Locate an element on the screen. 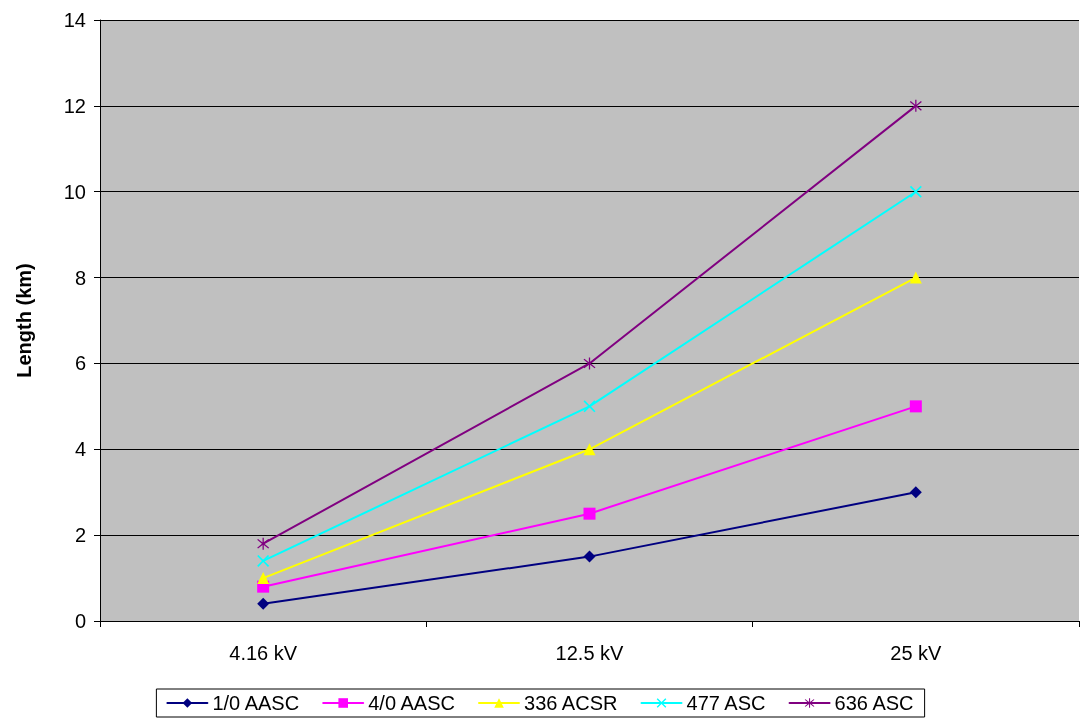 This screenshot has height=721, width=1081. x-tick-label: 4.16 kV is located at coordinates (263, 653).